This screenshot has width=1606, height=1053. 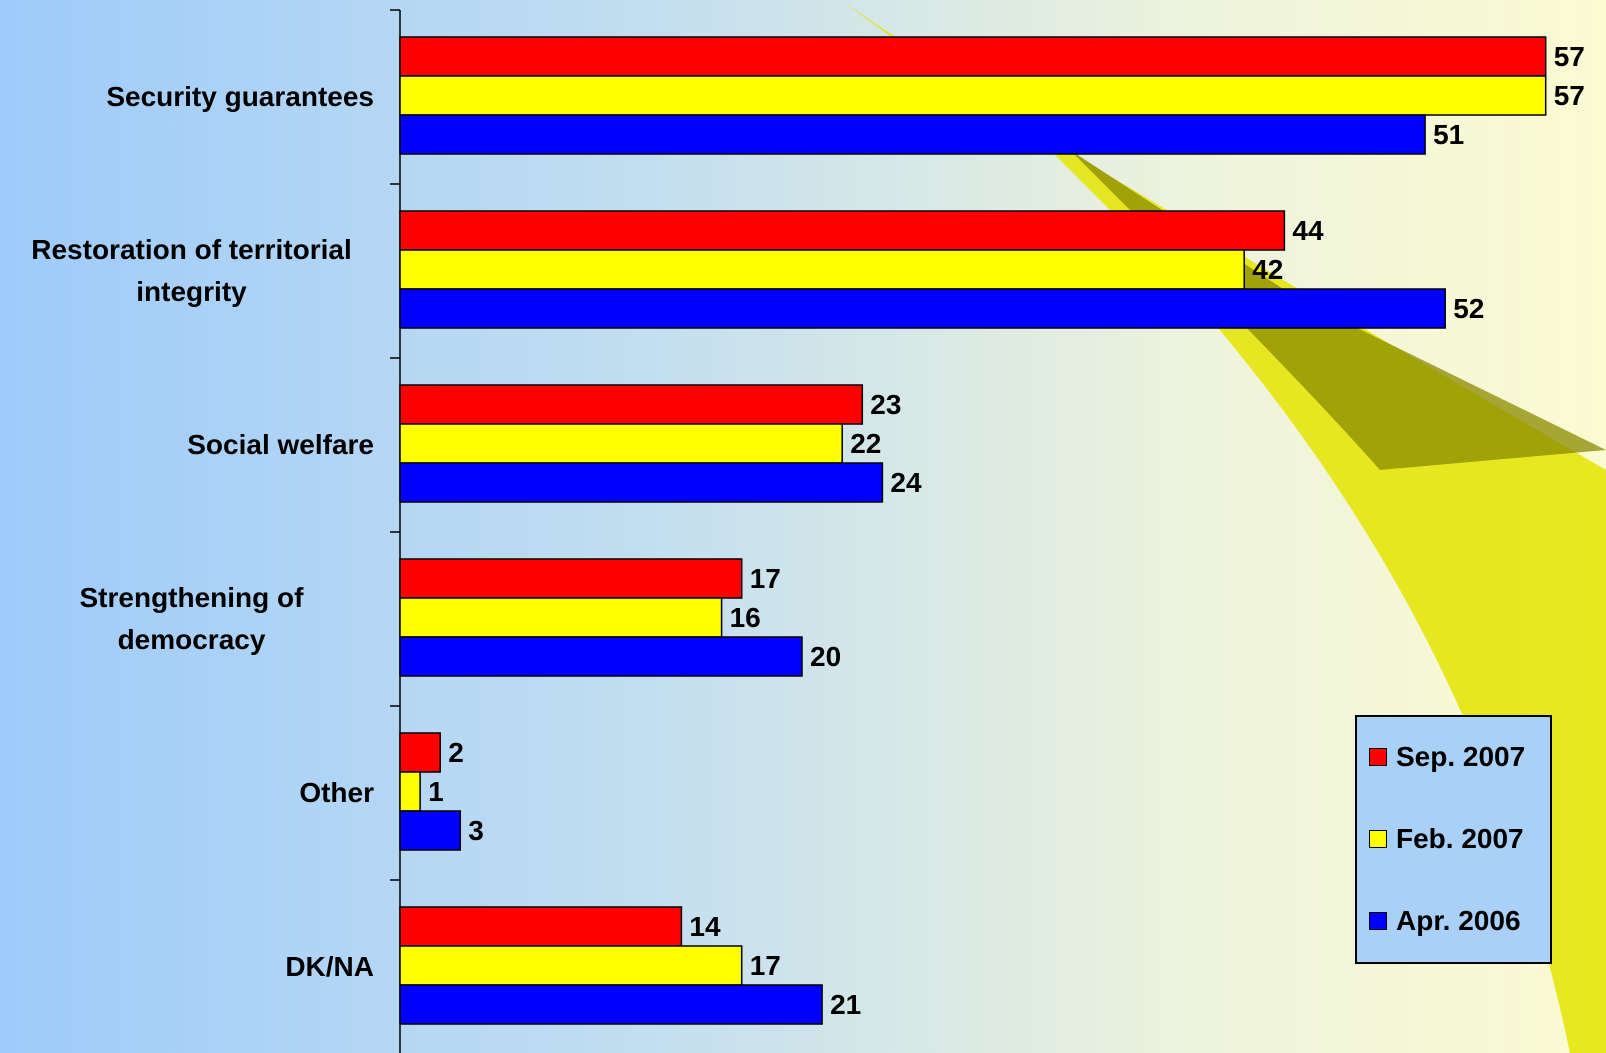 I want to click on y-tick-label: DK/NA, so click(x=329, y=966).